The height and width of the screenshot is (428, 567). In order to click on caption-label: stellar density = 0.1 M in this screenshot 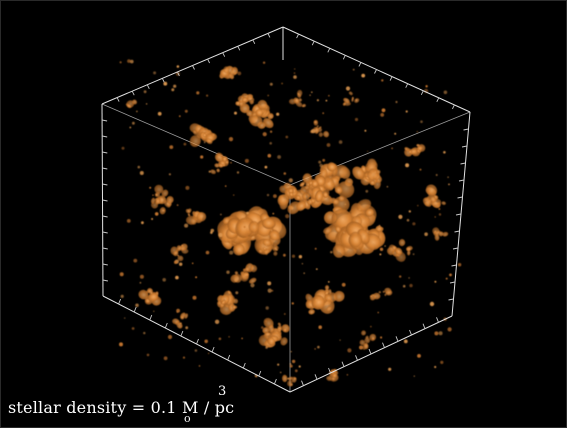, I will do `click(103, 407)`.